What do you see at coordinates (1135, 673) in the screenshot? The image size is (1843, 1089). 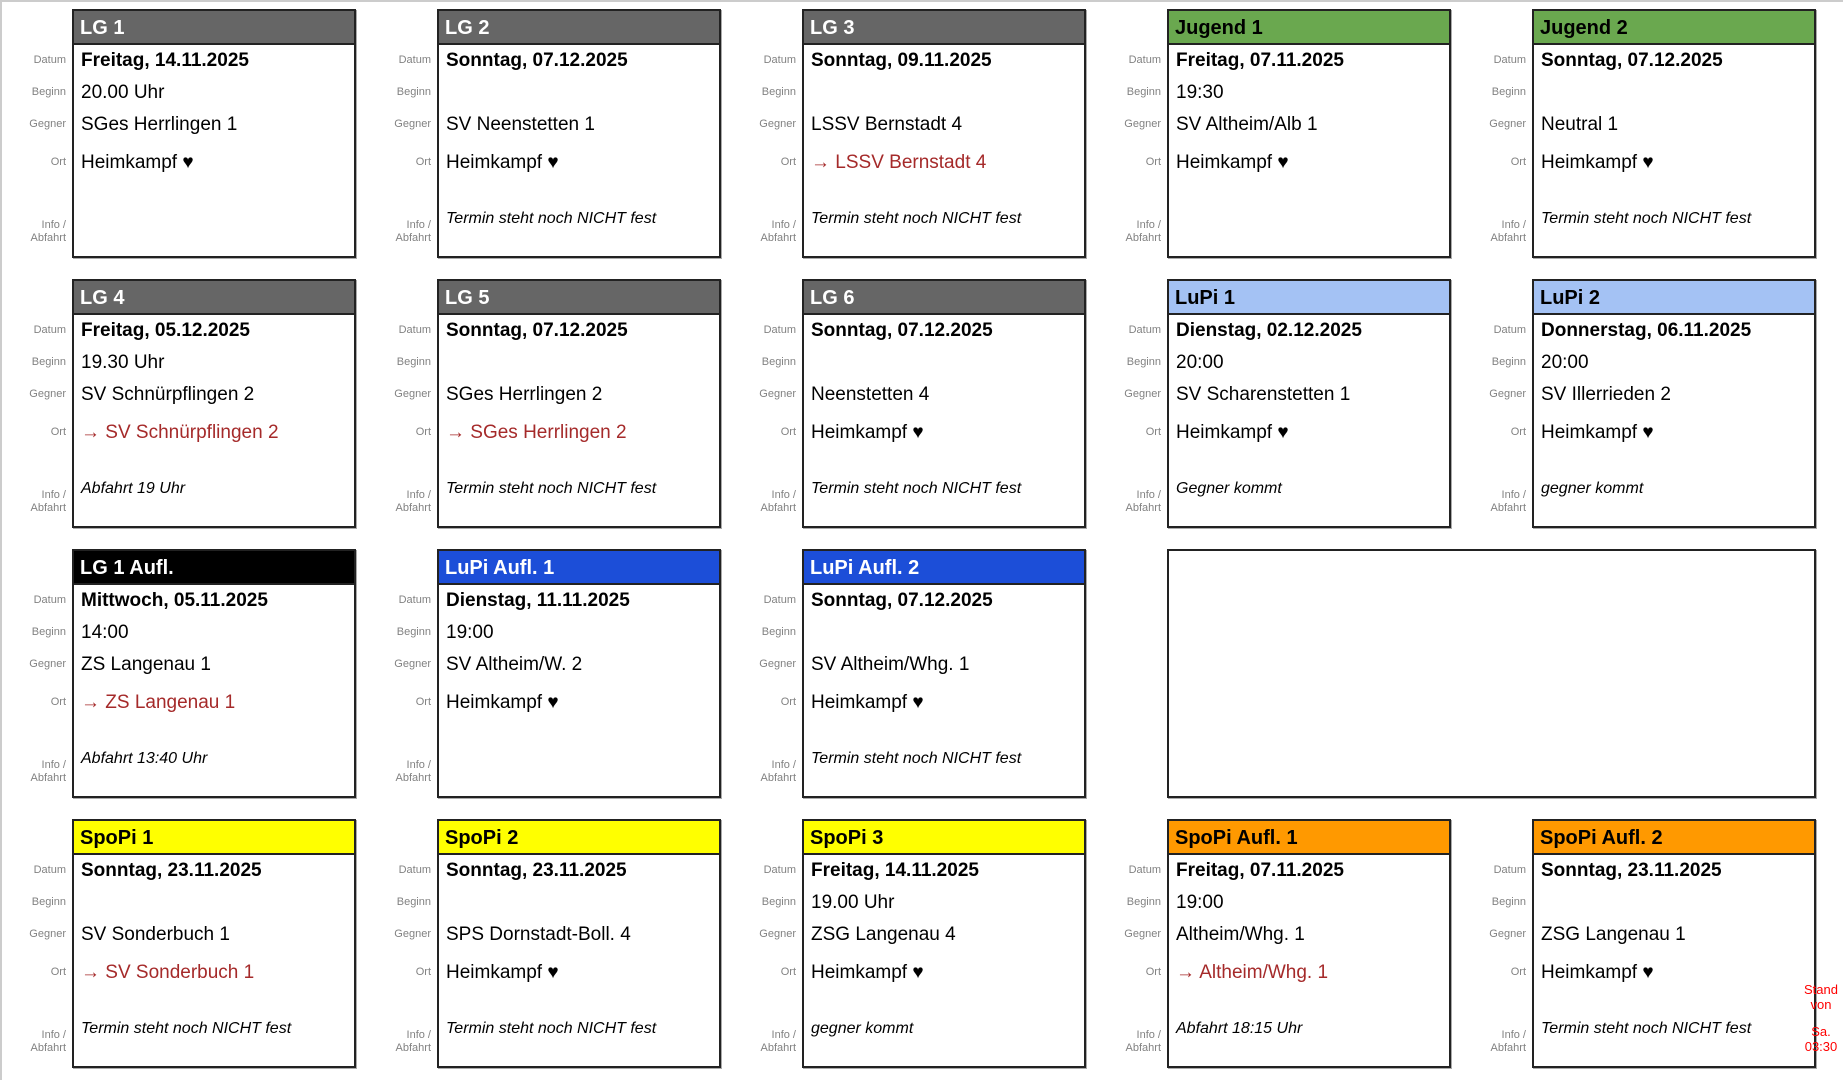 I see `row-label-column-empty` at bounding box center [1135, 673].